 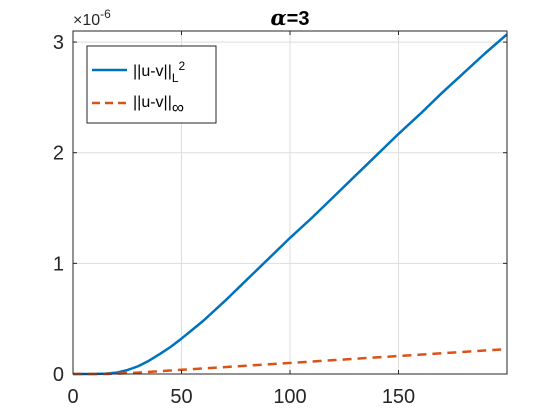 What do you see at coordinates (105, 14) in the screenshot?
I see `y-multiplier-exponent: -6` at bounding box center [105, 14].